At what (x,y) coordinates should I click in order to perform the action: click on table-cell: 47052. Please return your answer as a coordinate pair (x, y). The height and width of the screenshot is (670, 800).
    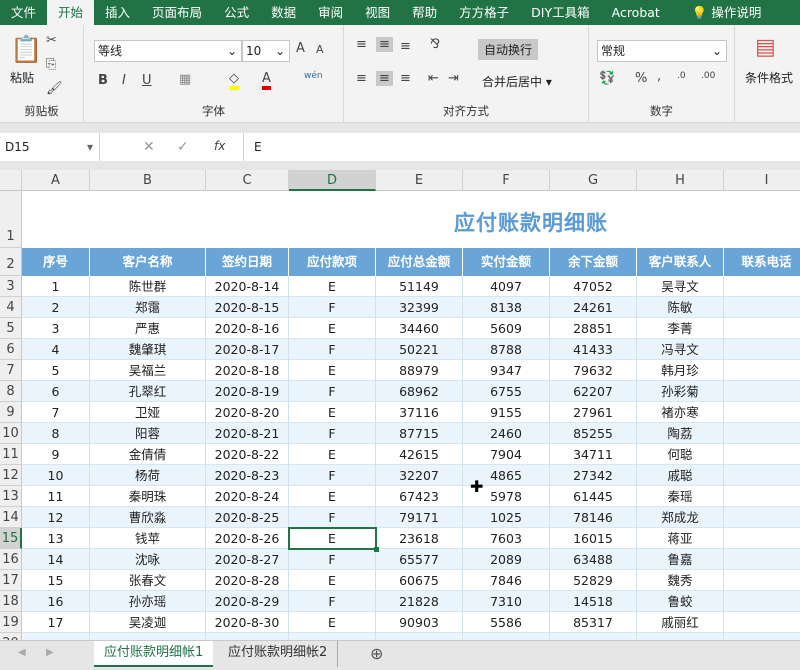
    Looking at the image, I should click on (593, 286).